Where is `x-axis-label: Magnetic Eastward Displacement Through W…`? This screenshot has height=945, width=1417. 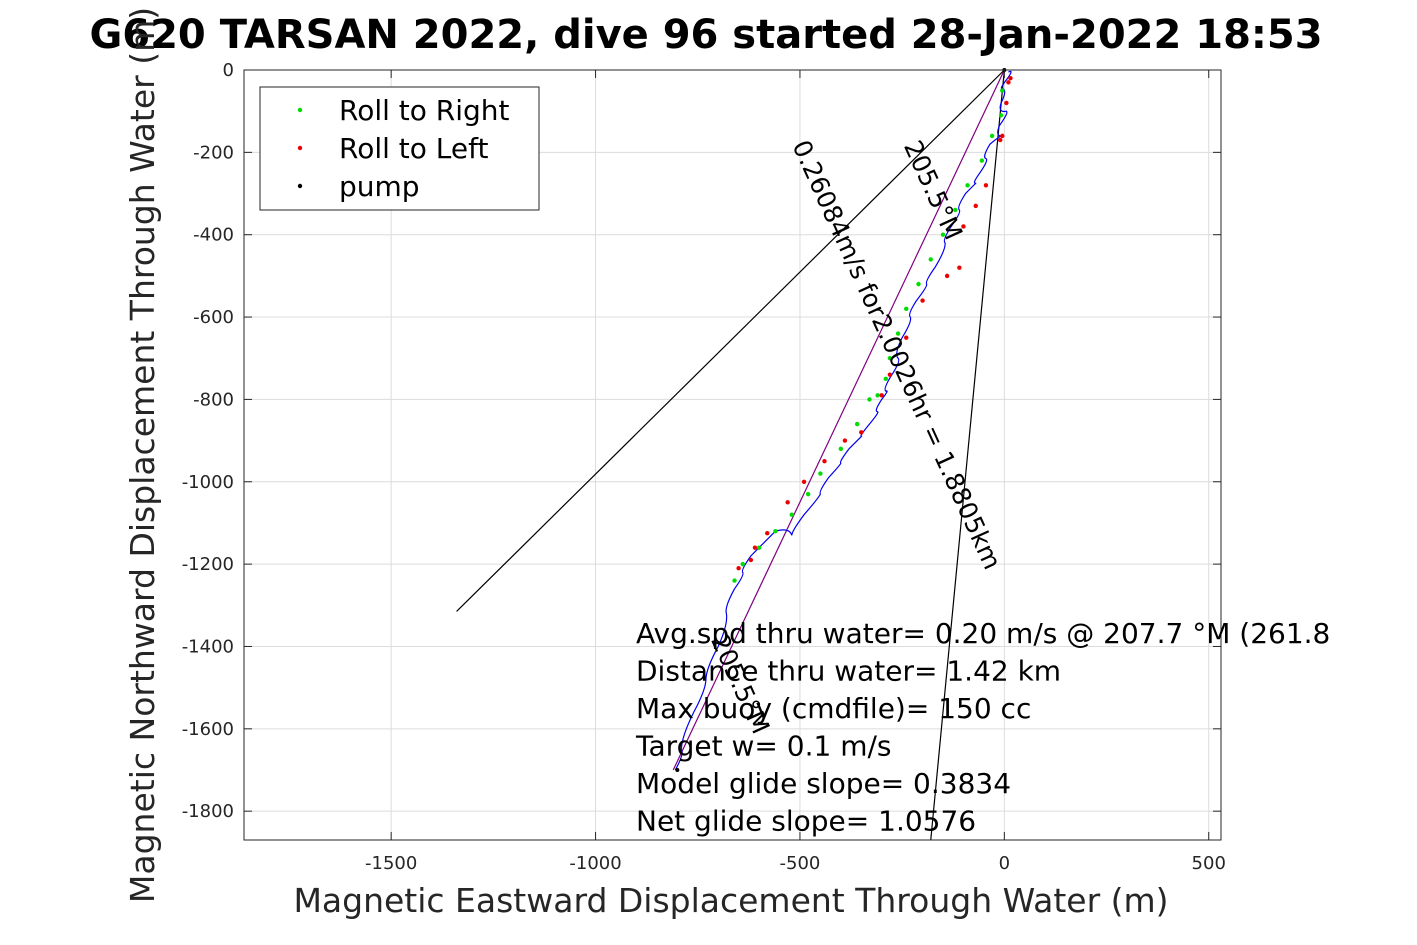
x-axis-label: Magnetic Eastward Displacement Through W… is located at coordinates (730, 900).